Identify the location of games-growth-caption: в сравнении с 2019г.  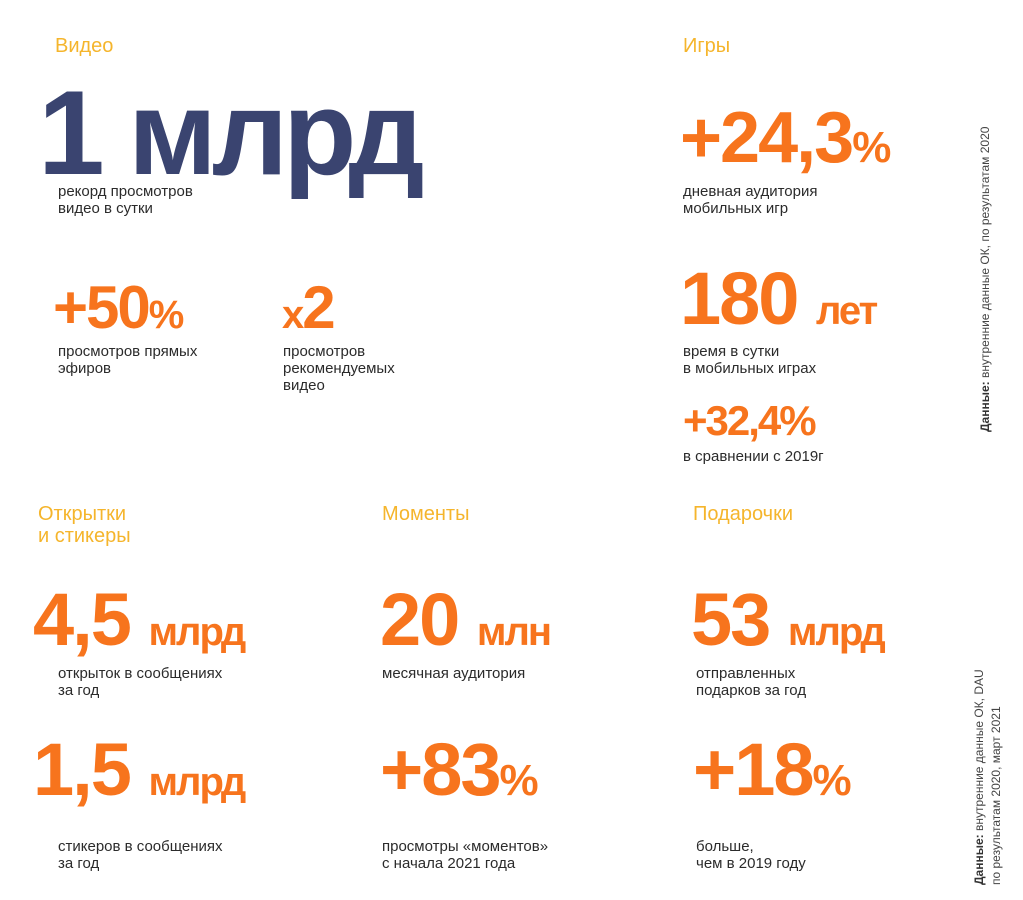
(753, 456).